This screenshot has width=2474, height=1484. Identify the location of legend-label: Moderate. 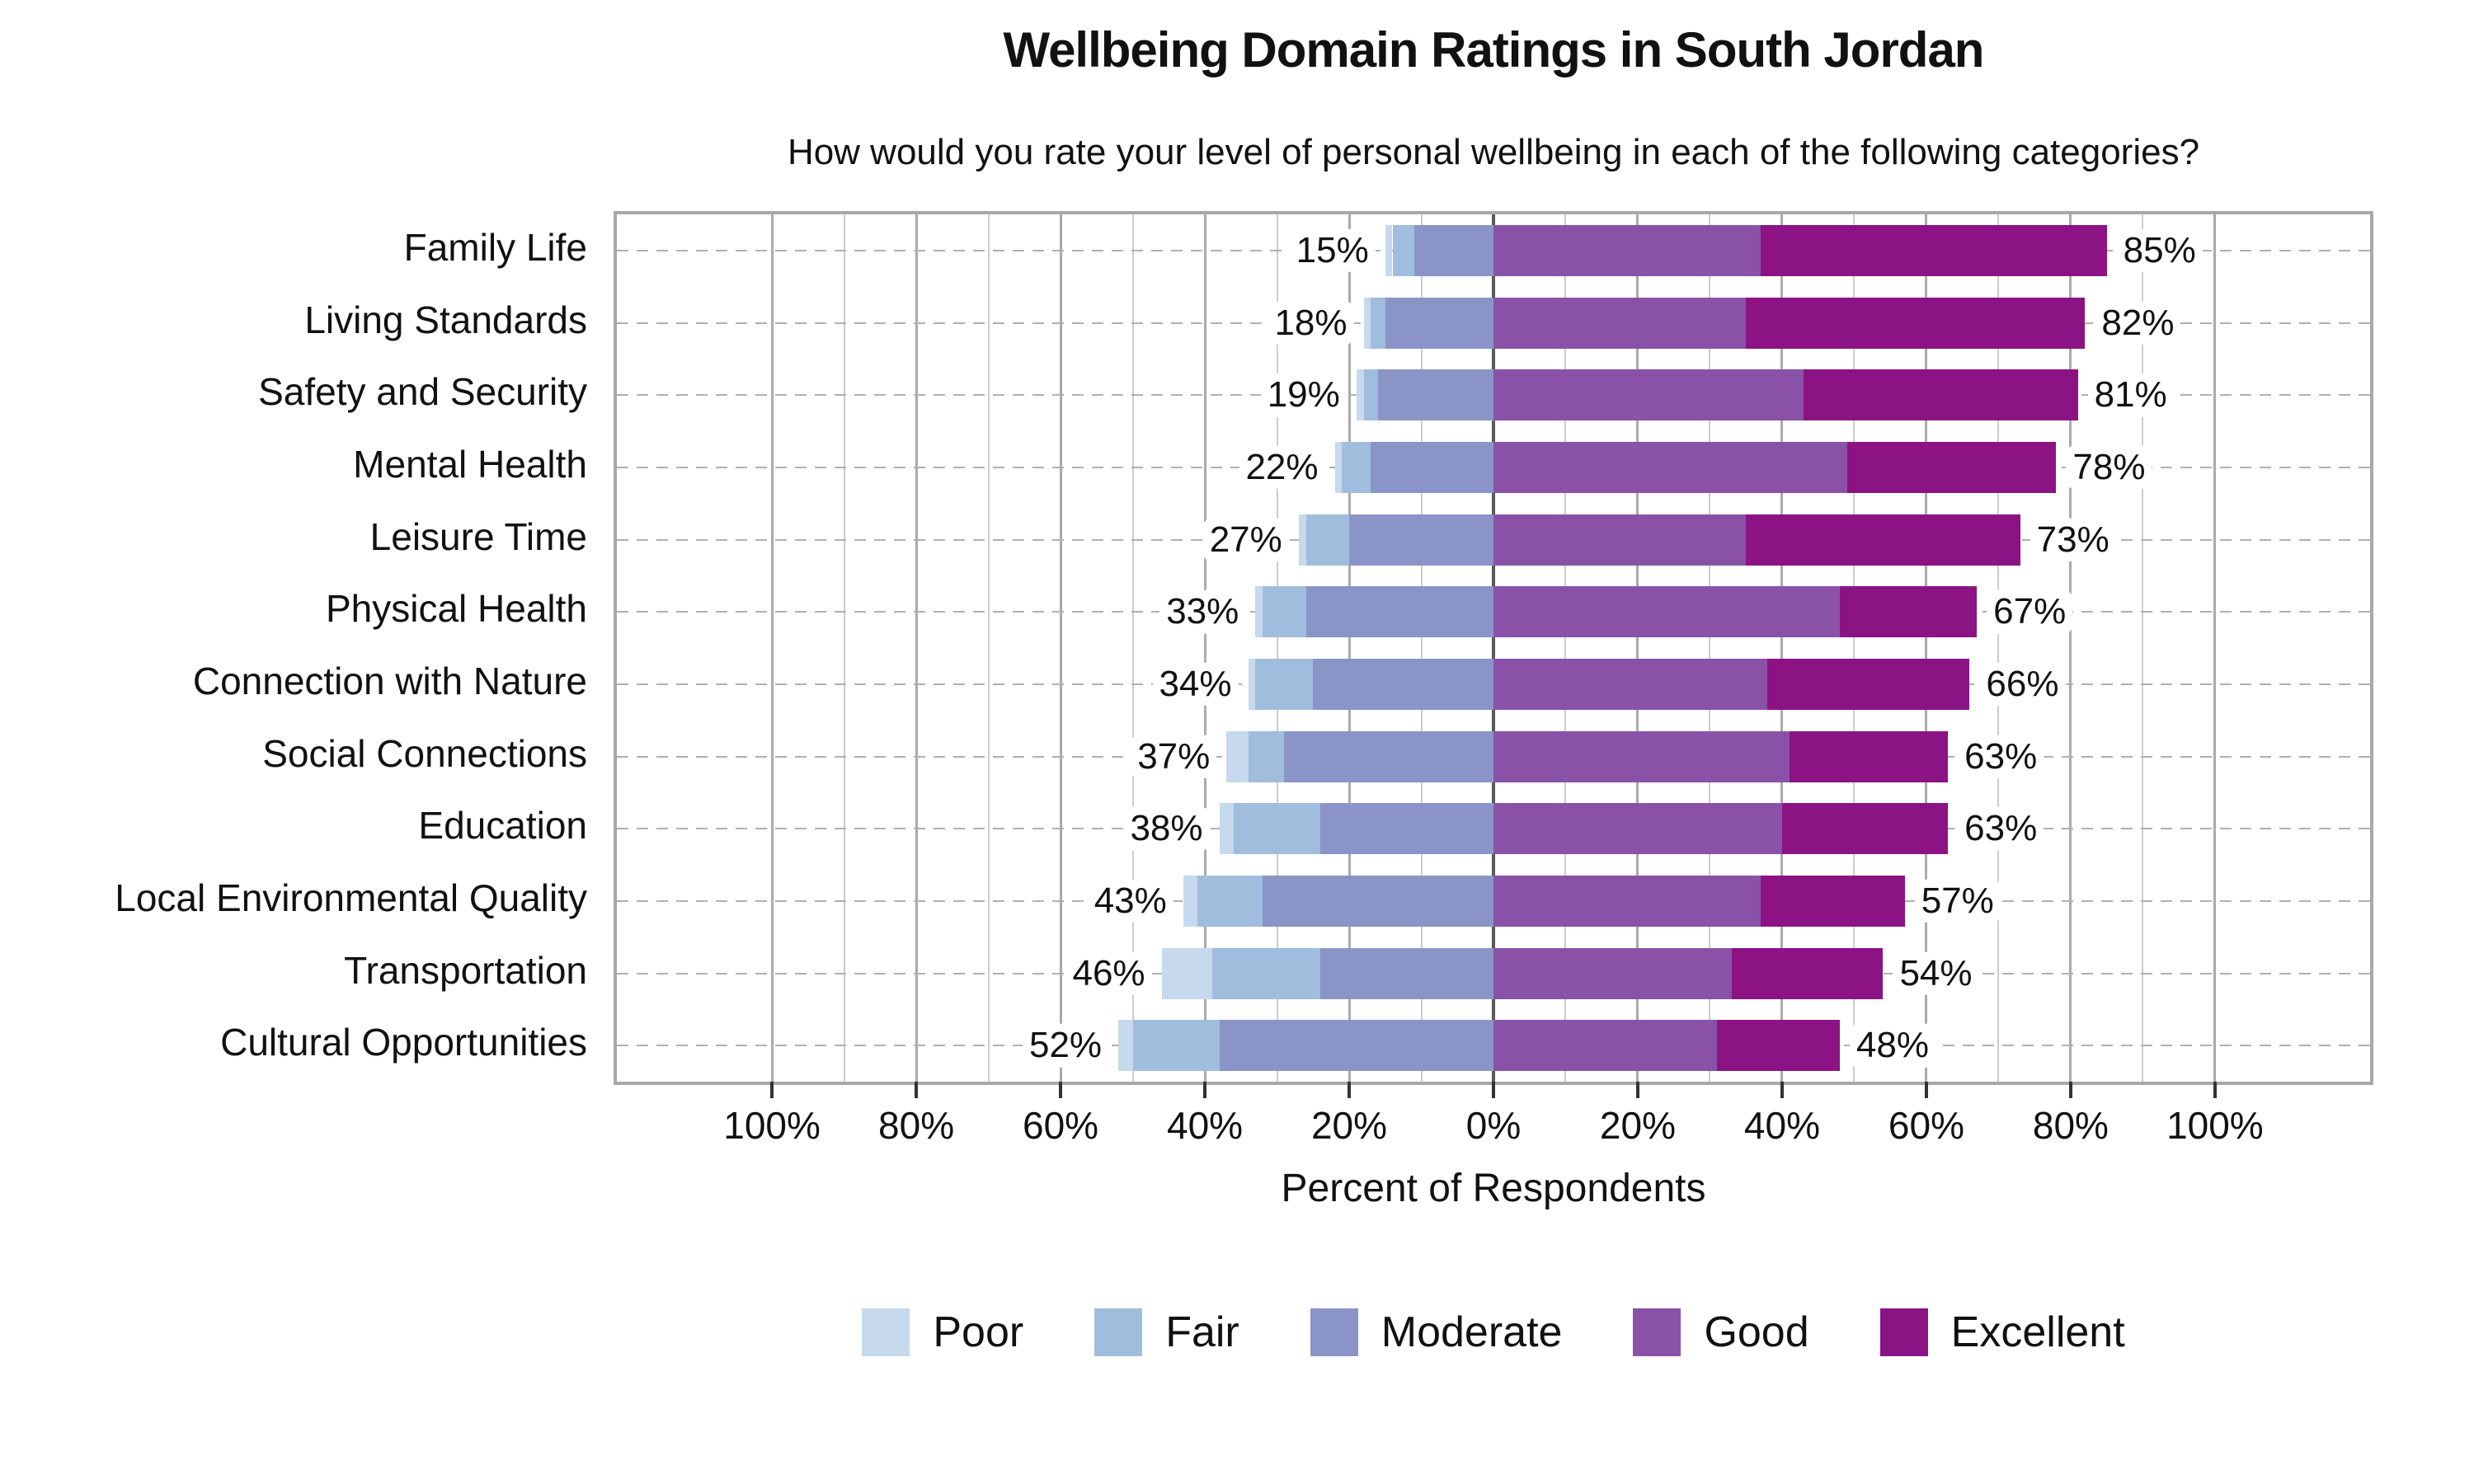
(1471, 1332).